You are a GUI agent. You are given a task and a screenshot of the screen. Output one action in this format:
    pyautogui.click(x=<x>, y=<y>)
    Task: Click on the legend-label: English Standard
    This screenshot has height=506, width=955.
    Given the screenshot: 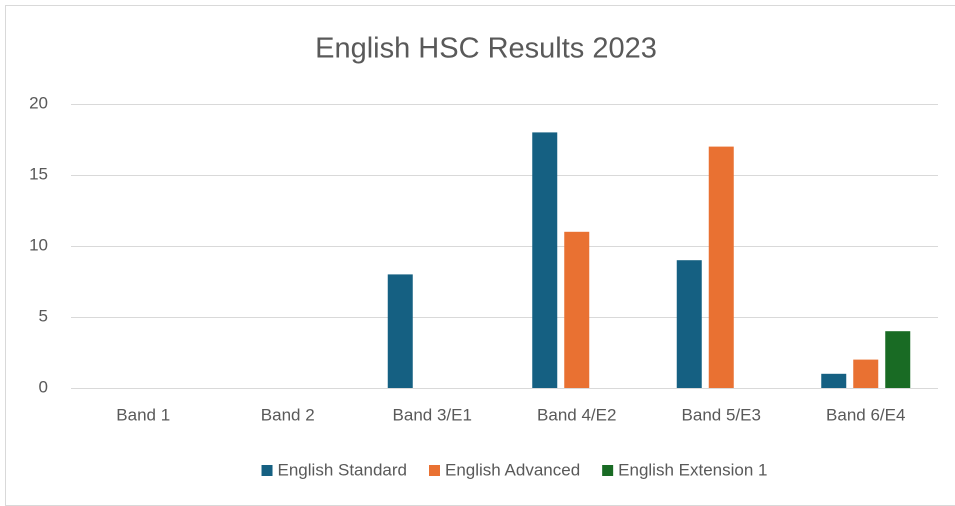 What is the action you would take?
    pyautogui.click(x=342, y=469)
    